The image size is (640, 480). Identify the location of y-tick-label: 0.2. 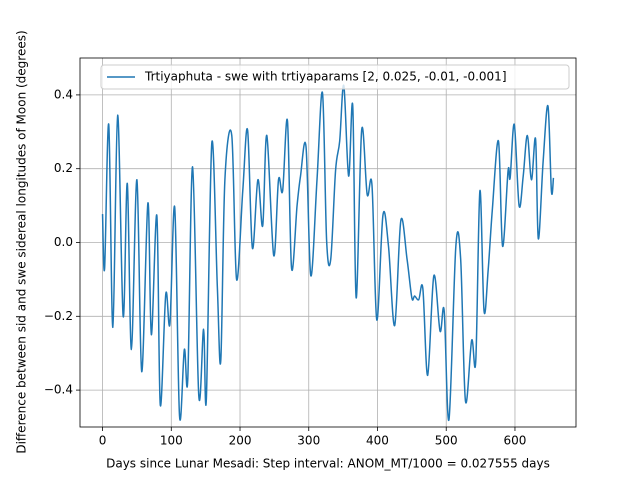
(63, 168).